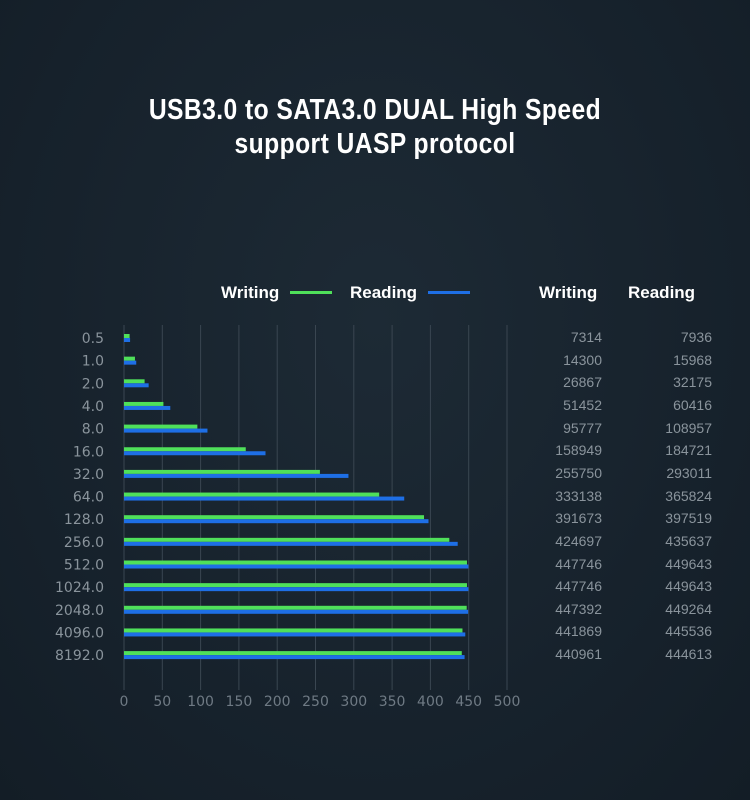 This screenshot has width=750, height=800. I want to click on y-tick-label: 512.0, so click(84, 566).